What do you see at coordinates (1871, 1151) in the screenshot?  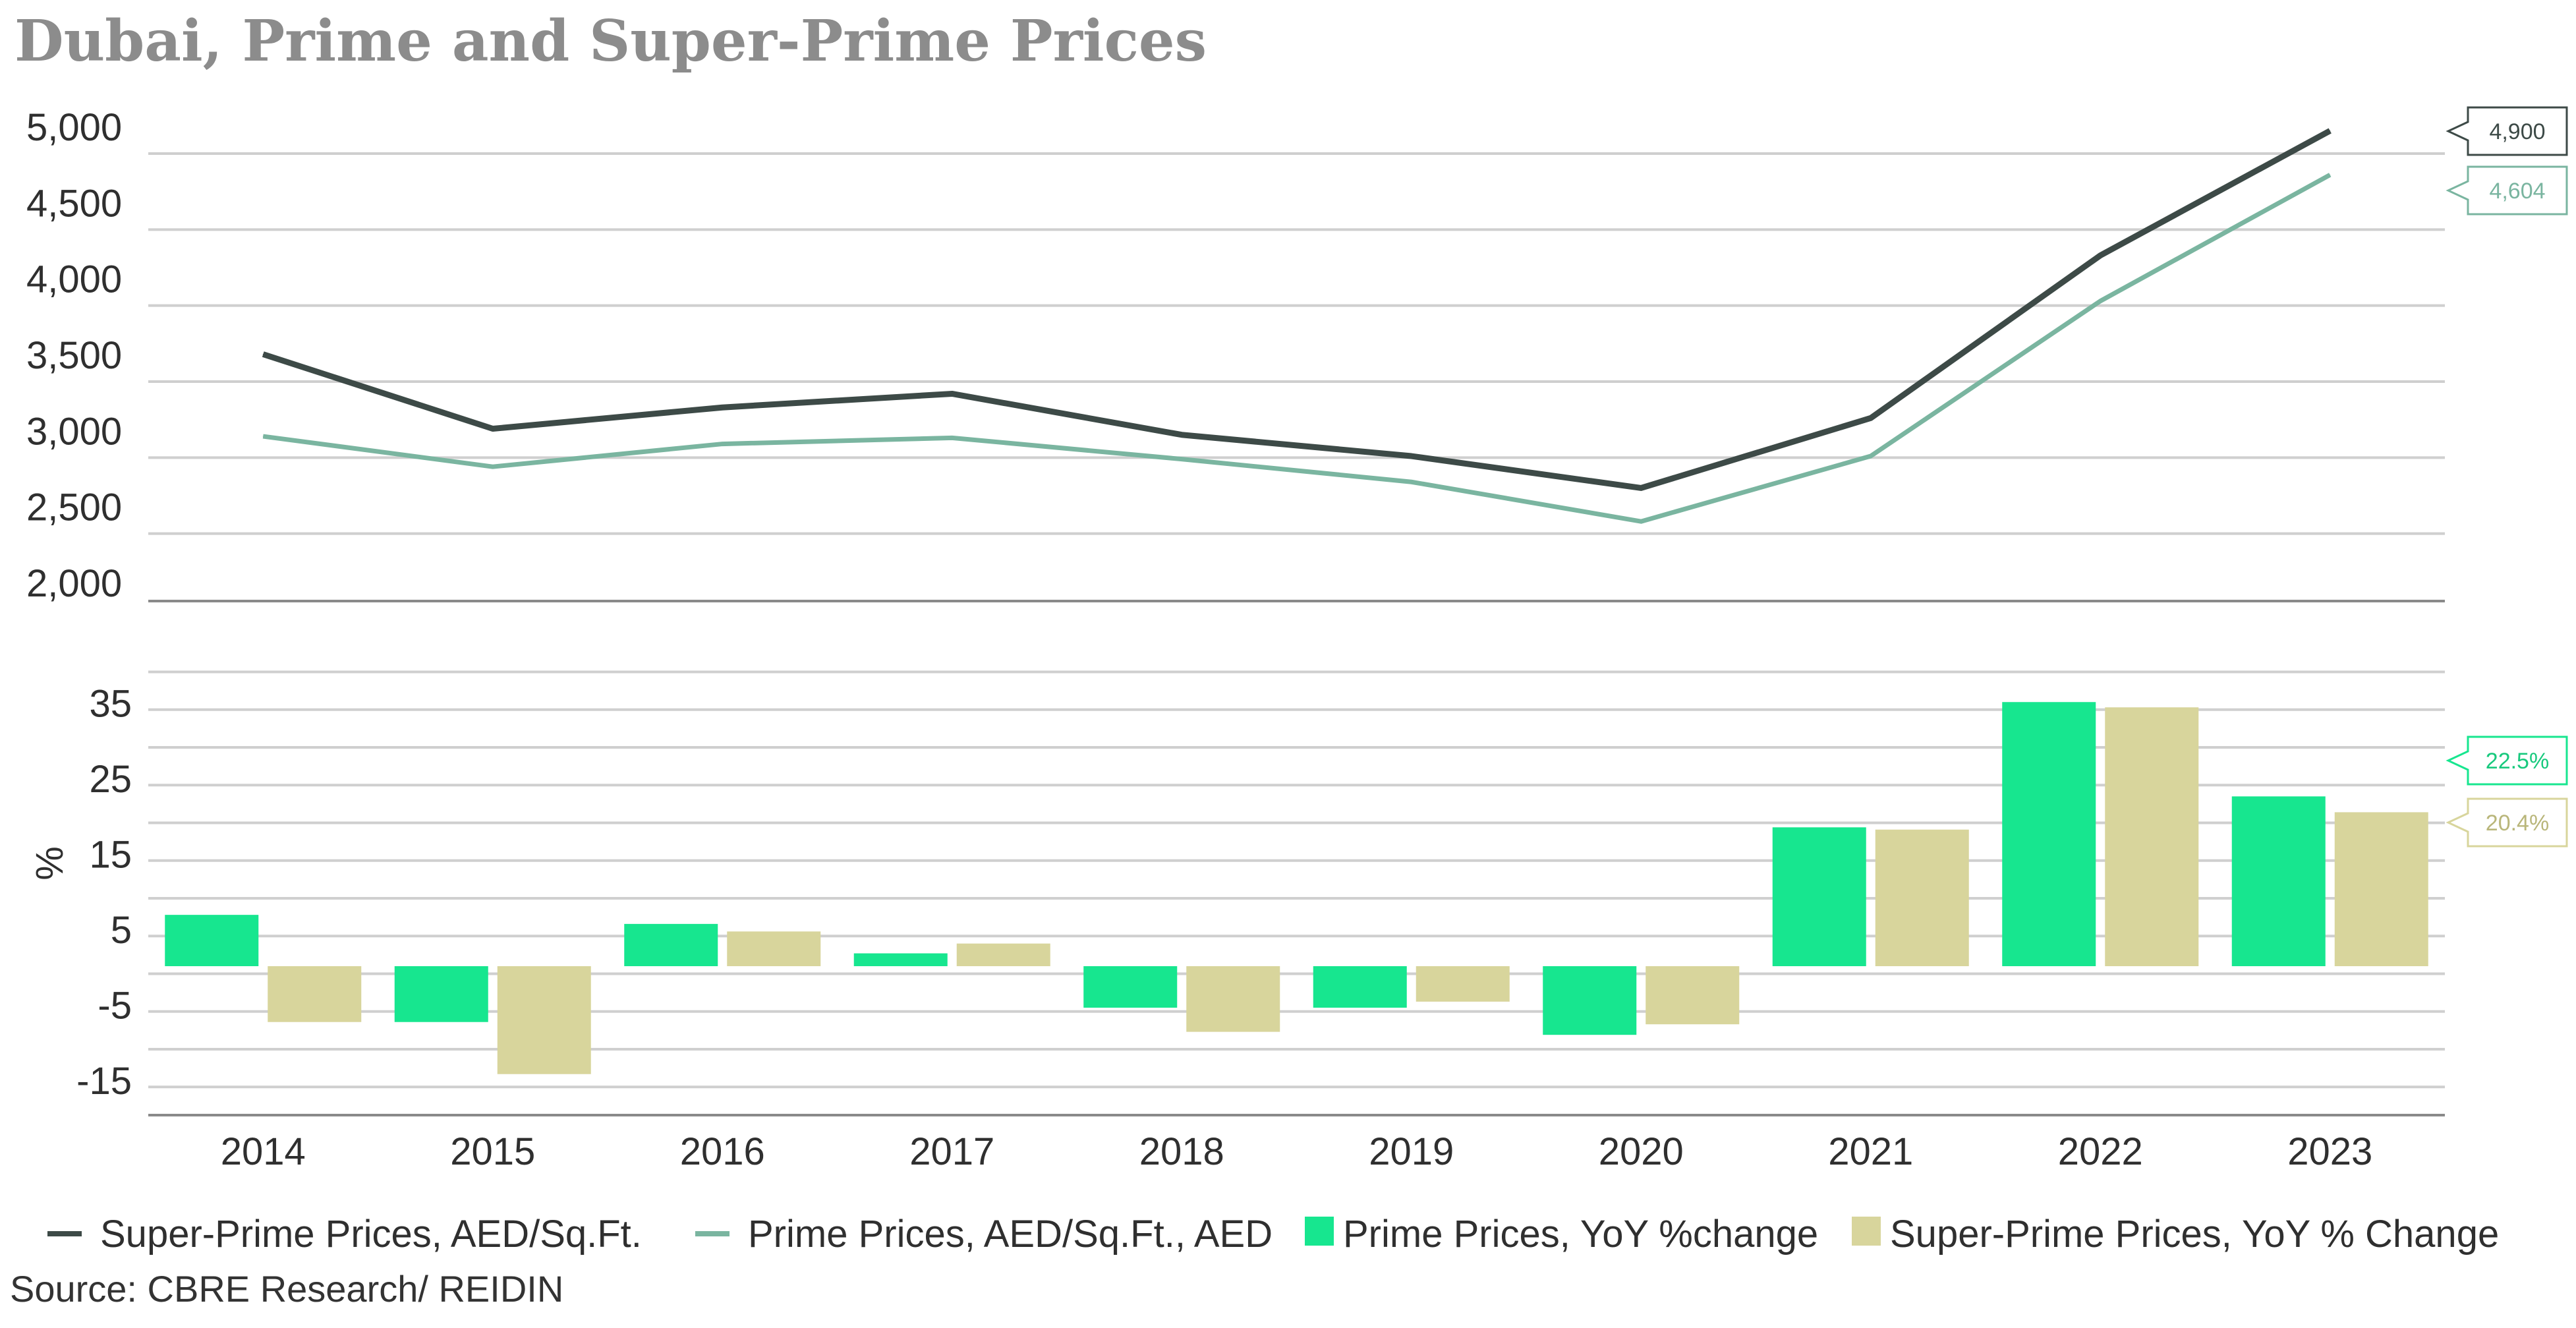 I see `x-tick-label: 2021` at bounding box center [1871, 1151].